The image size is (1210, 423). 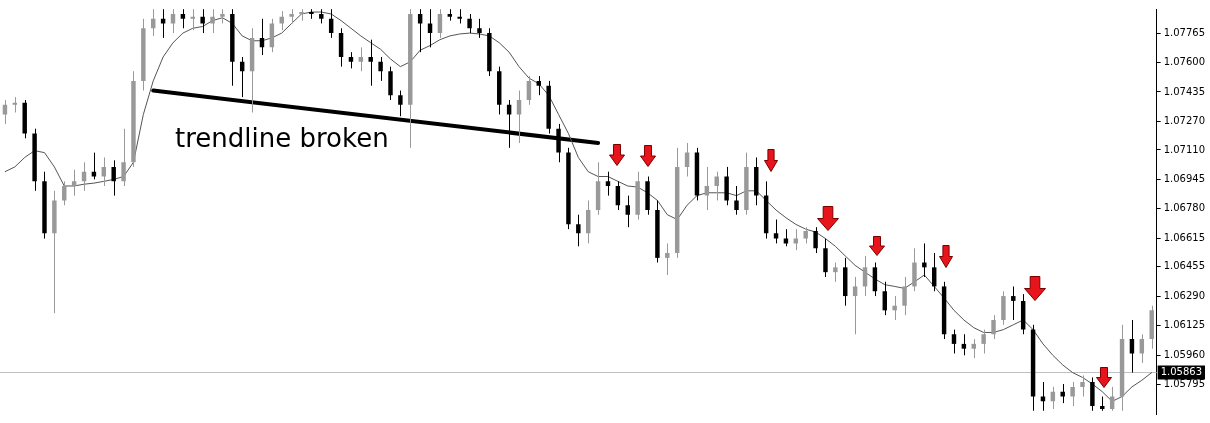 I want to click on y-tick-label: 1.07110, so click(x=1184, y=149).